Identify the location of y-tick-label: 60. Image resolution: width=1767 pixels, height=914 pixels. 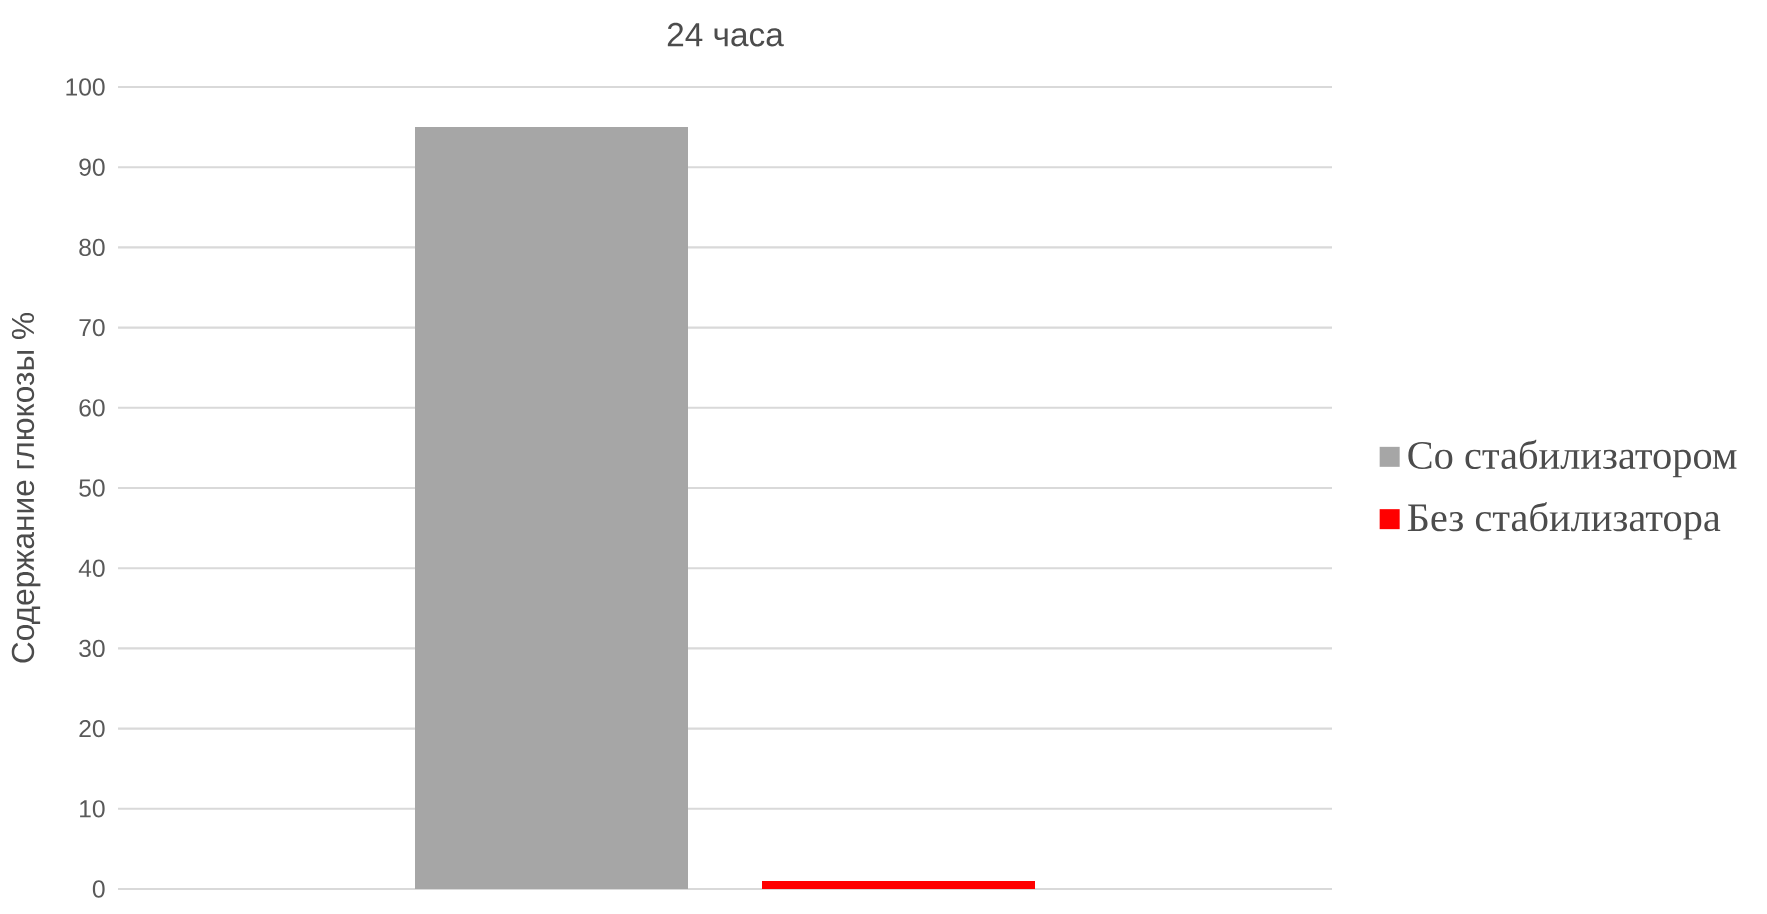
(92, 408).